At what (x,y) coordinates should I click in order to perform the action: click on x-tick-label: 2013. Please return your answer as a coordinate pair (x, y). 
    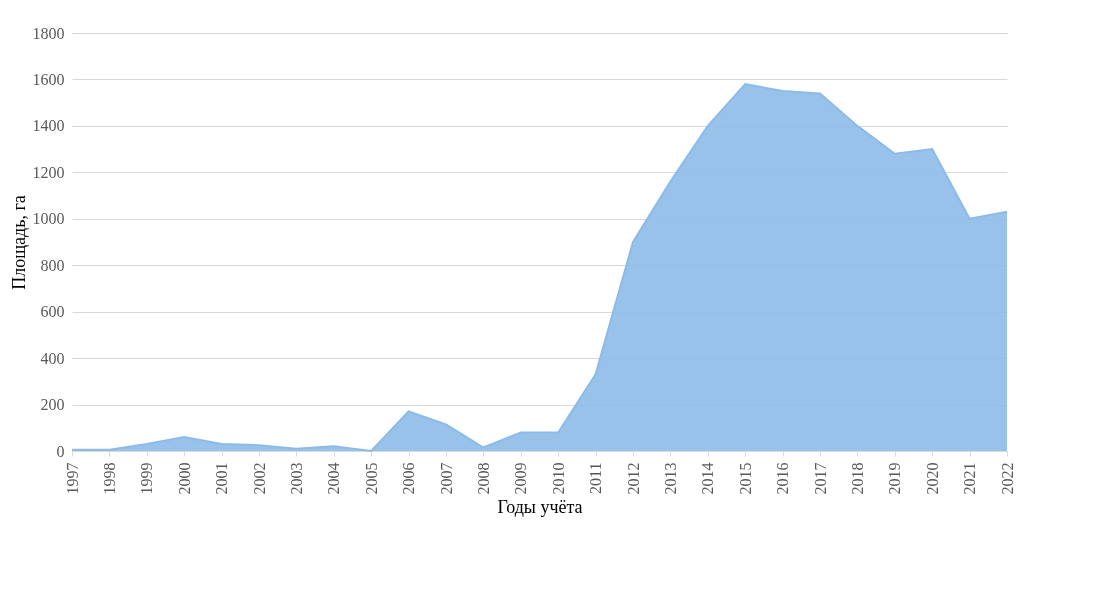
    Looking at the image, I should click on (670, 478).